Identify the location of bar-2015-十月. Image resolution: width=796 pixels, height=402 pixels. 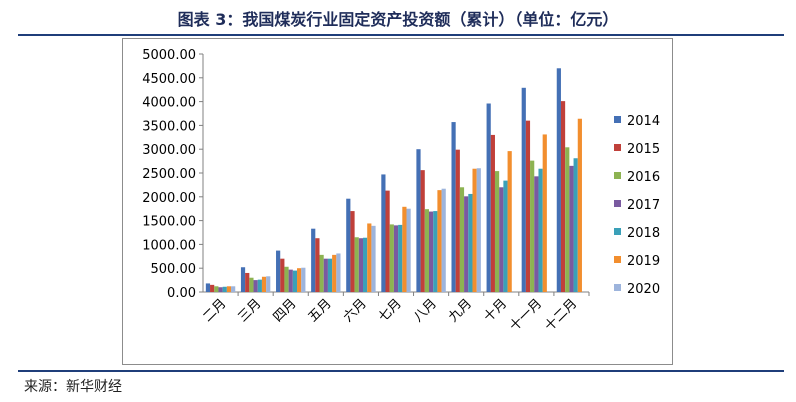
(492, 213).